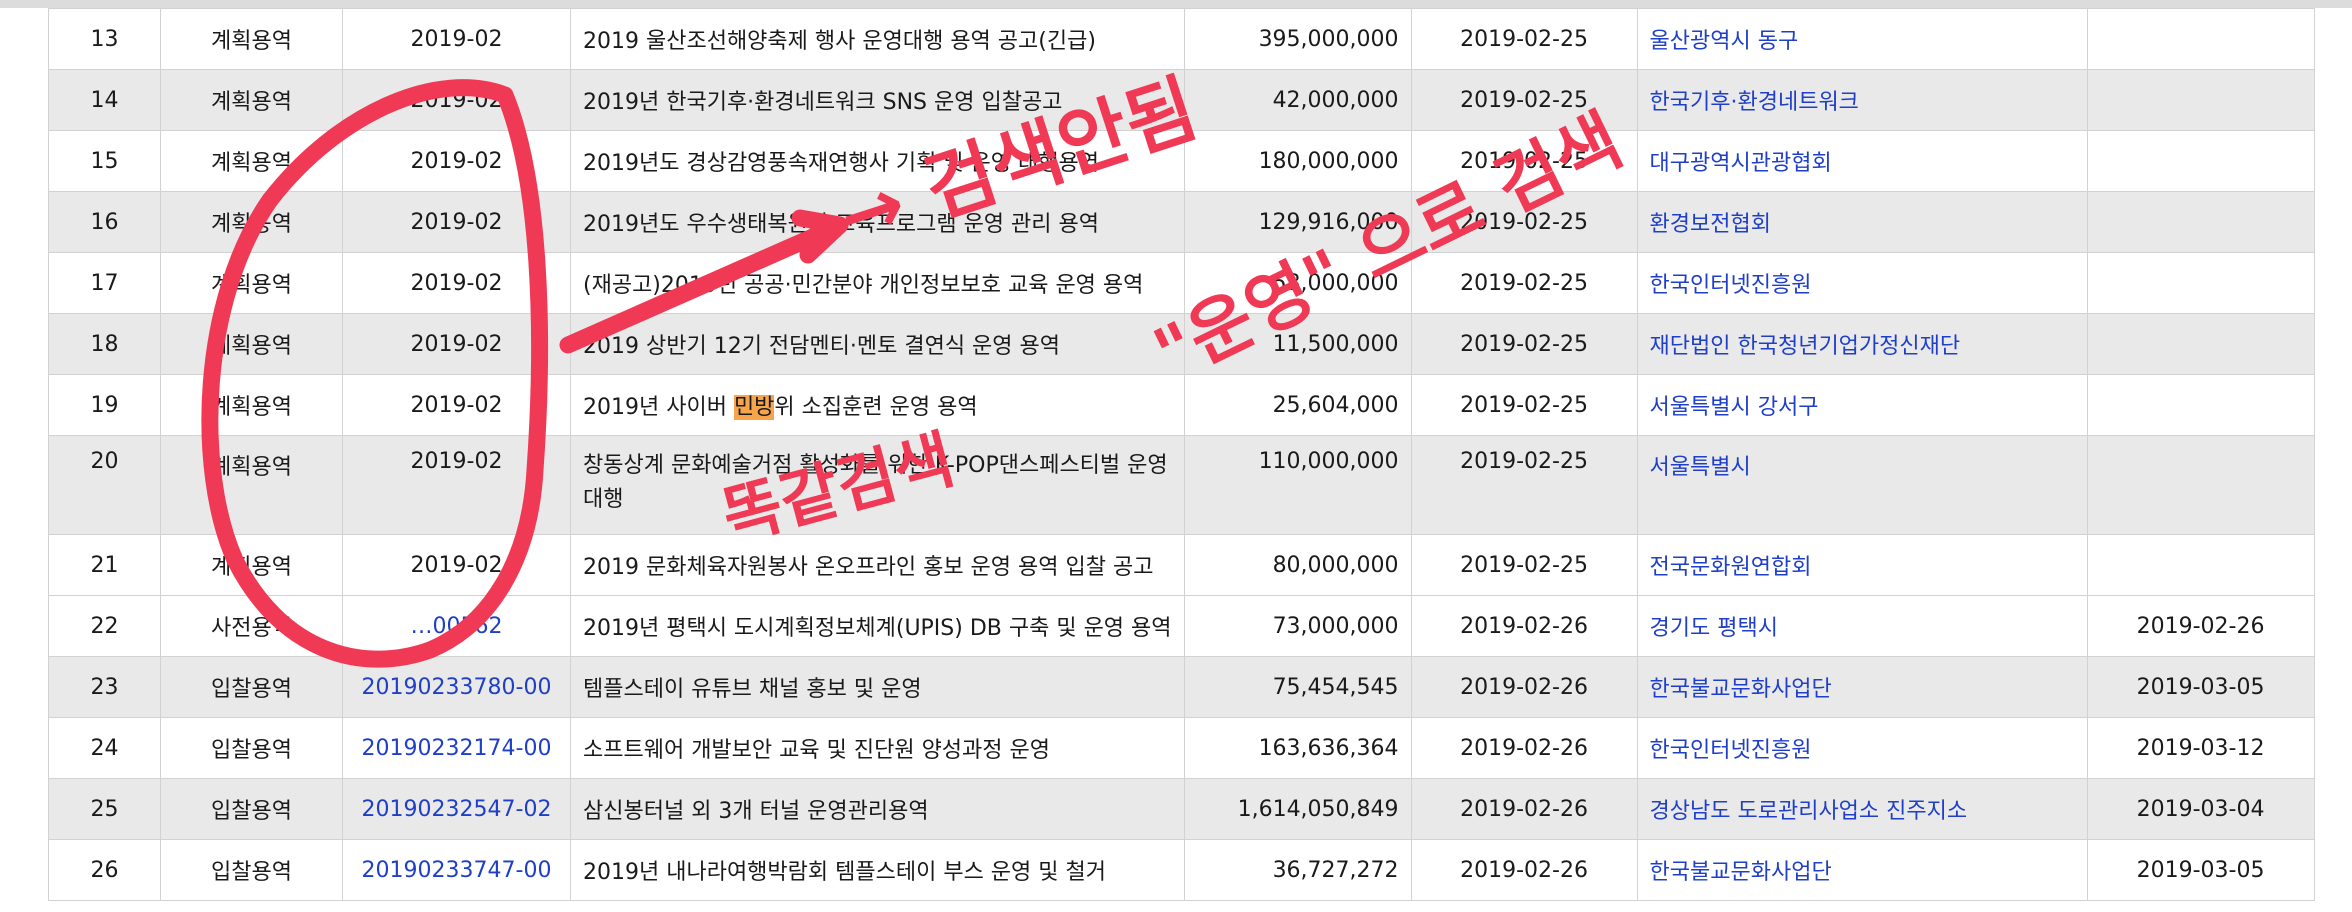 The height and width of the screenshot is (912, 2352). Describe the element at coordinates (456, 626) in the screenshot. I see `bid-id-link: …00562` at that location.